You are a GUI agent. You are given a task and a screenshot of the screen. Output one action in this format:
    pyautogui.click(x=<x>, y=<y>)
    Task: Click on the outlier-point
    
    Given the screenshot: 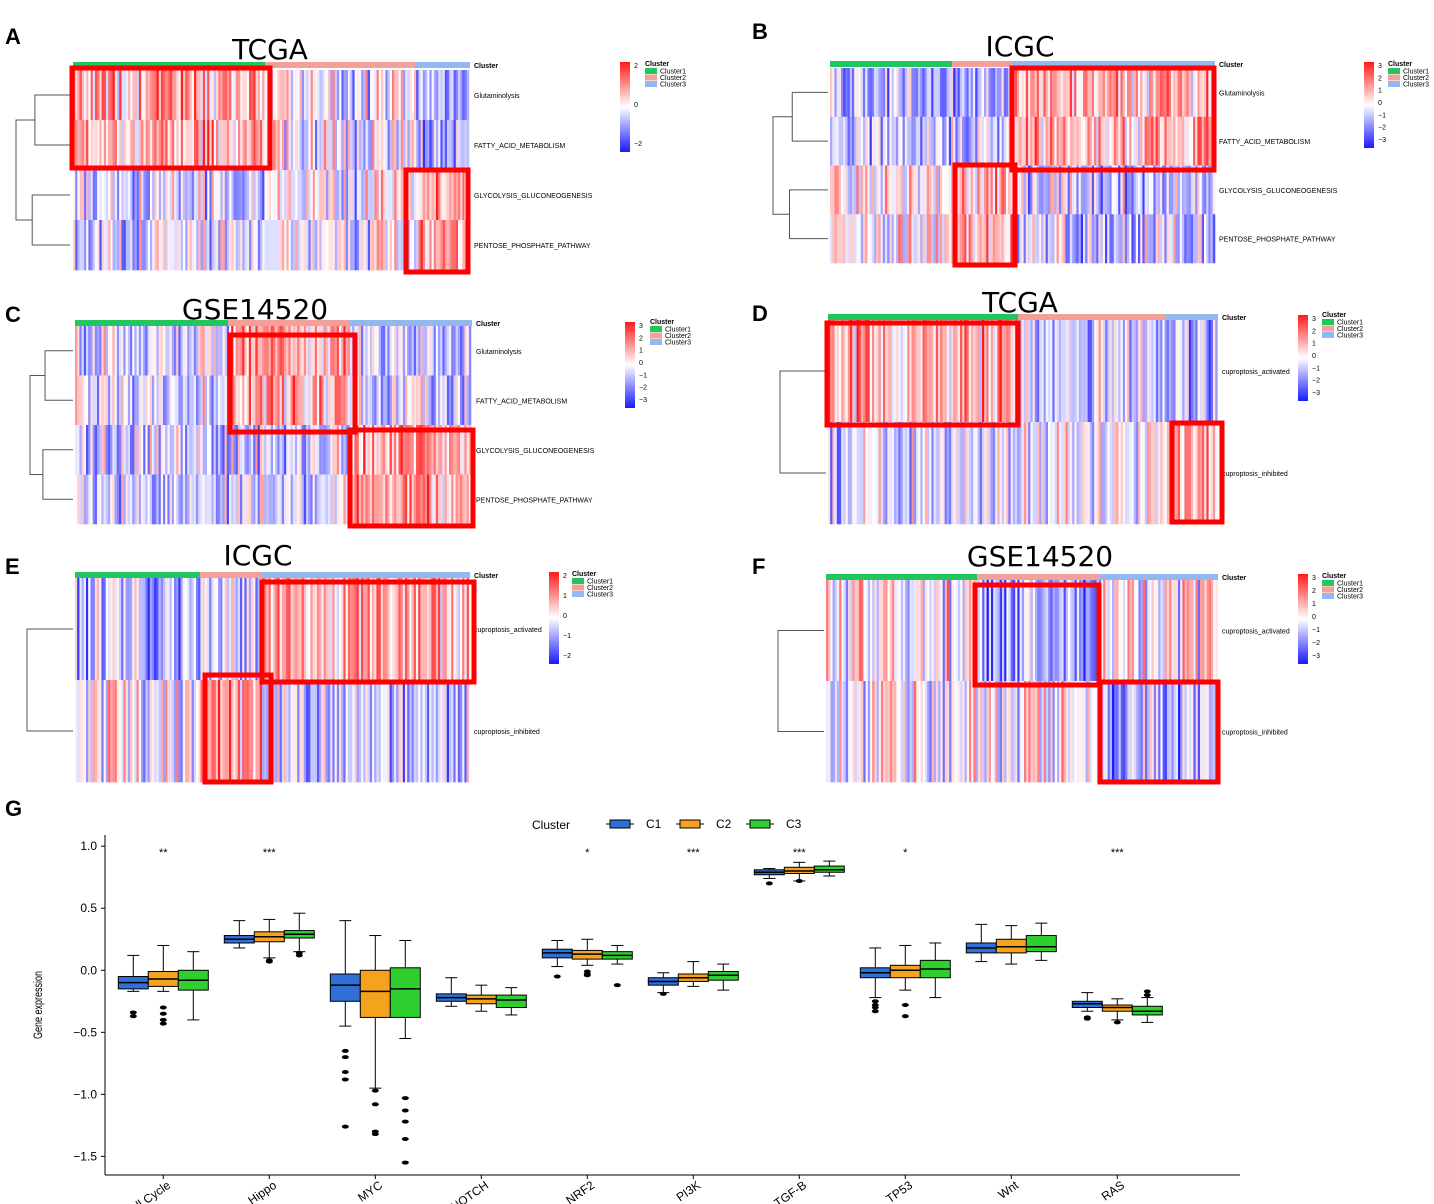 What is the action you would take?
    pyautogui.click(x=405, y=1121)
    